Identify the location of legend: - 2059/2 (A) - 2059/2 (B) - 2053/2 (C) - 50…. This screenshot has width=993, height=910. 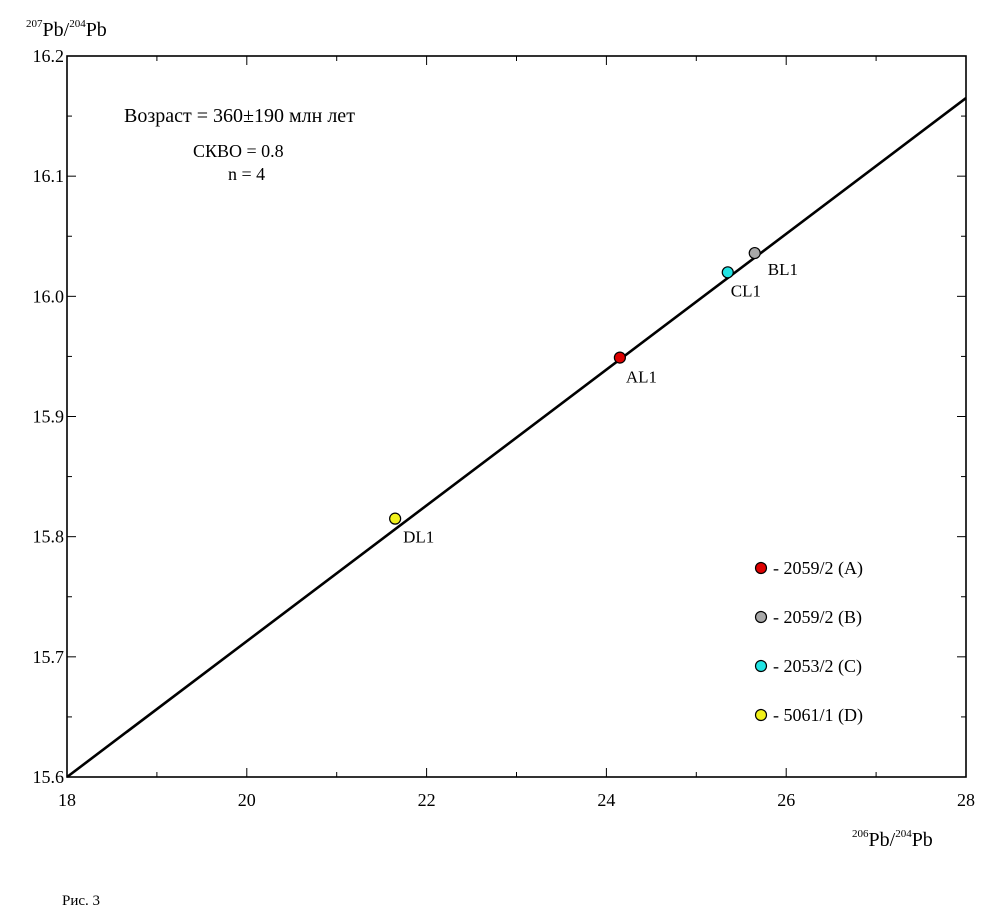
(808, 642).